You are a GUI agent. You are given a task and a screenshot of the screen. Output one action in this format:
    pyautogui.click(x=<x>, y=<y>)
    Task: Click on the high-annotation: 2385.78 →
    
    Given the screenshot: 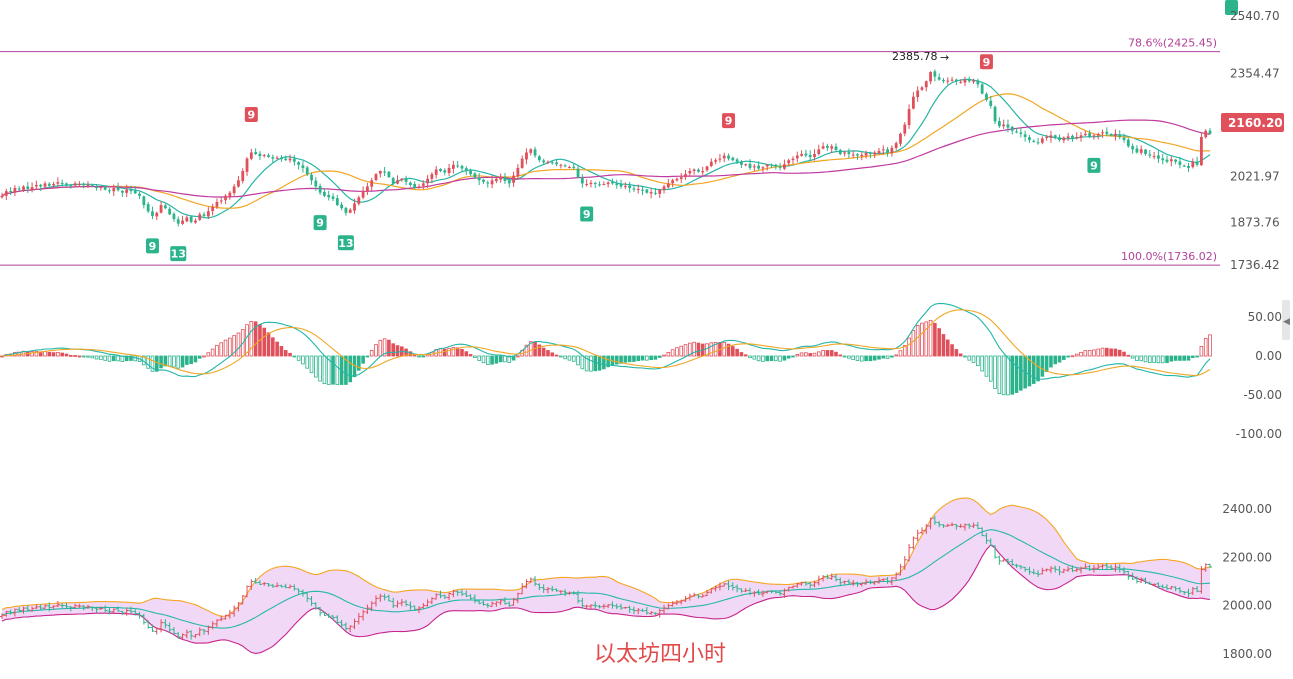 What is the action you would take?
    pyautogui.click(x=920, y=57)
    